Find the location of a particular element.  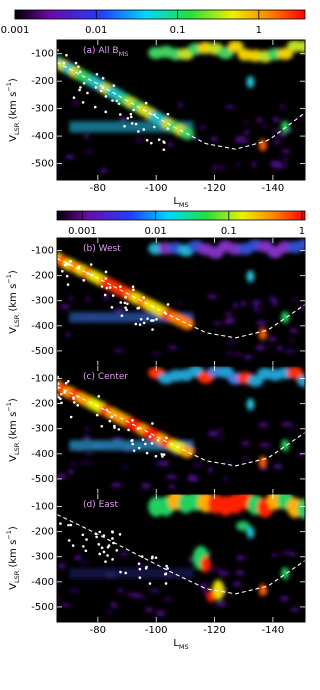

colorbar-tick-label: 0.01 is located at coordinates (96, 30).